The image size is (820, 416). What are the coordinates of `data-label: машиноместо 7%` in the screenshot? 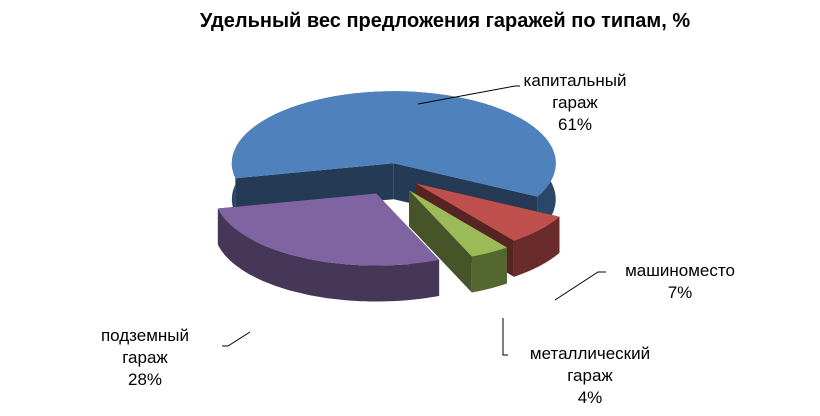 It's located at (680, 282).